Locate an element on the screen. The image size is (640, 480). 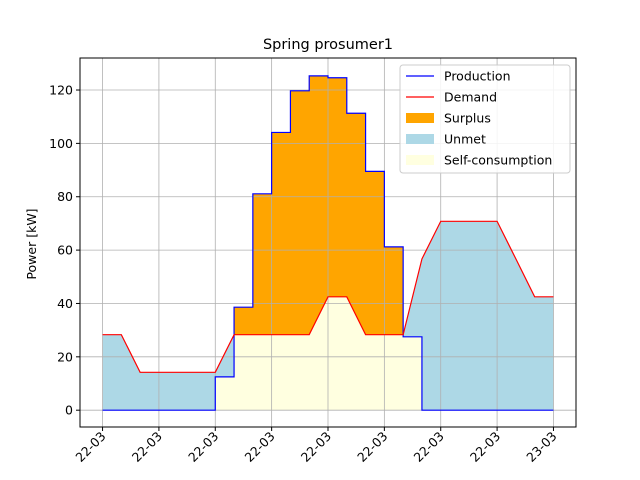
legend-label: Surplus is located at coordinates (467, 118).